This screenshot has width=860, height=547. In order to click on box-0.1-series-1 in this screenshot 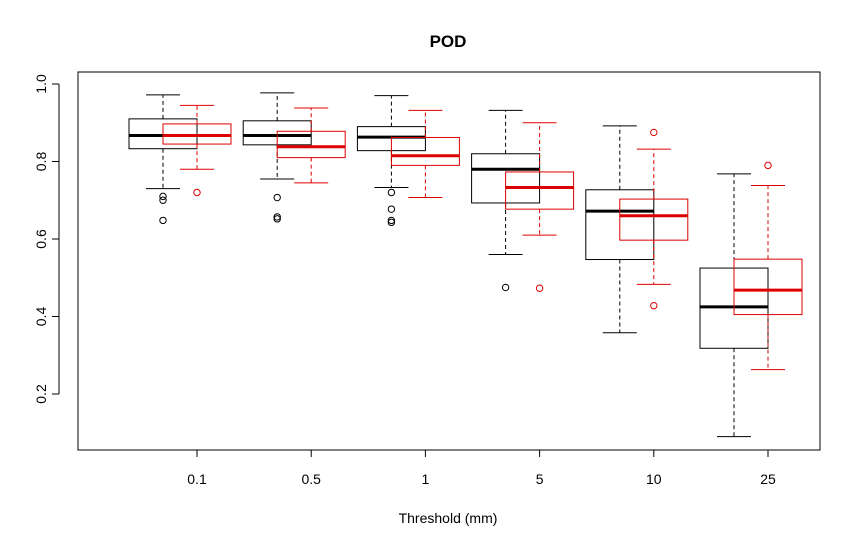, I will do `click(163, 159)`.